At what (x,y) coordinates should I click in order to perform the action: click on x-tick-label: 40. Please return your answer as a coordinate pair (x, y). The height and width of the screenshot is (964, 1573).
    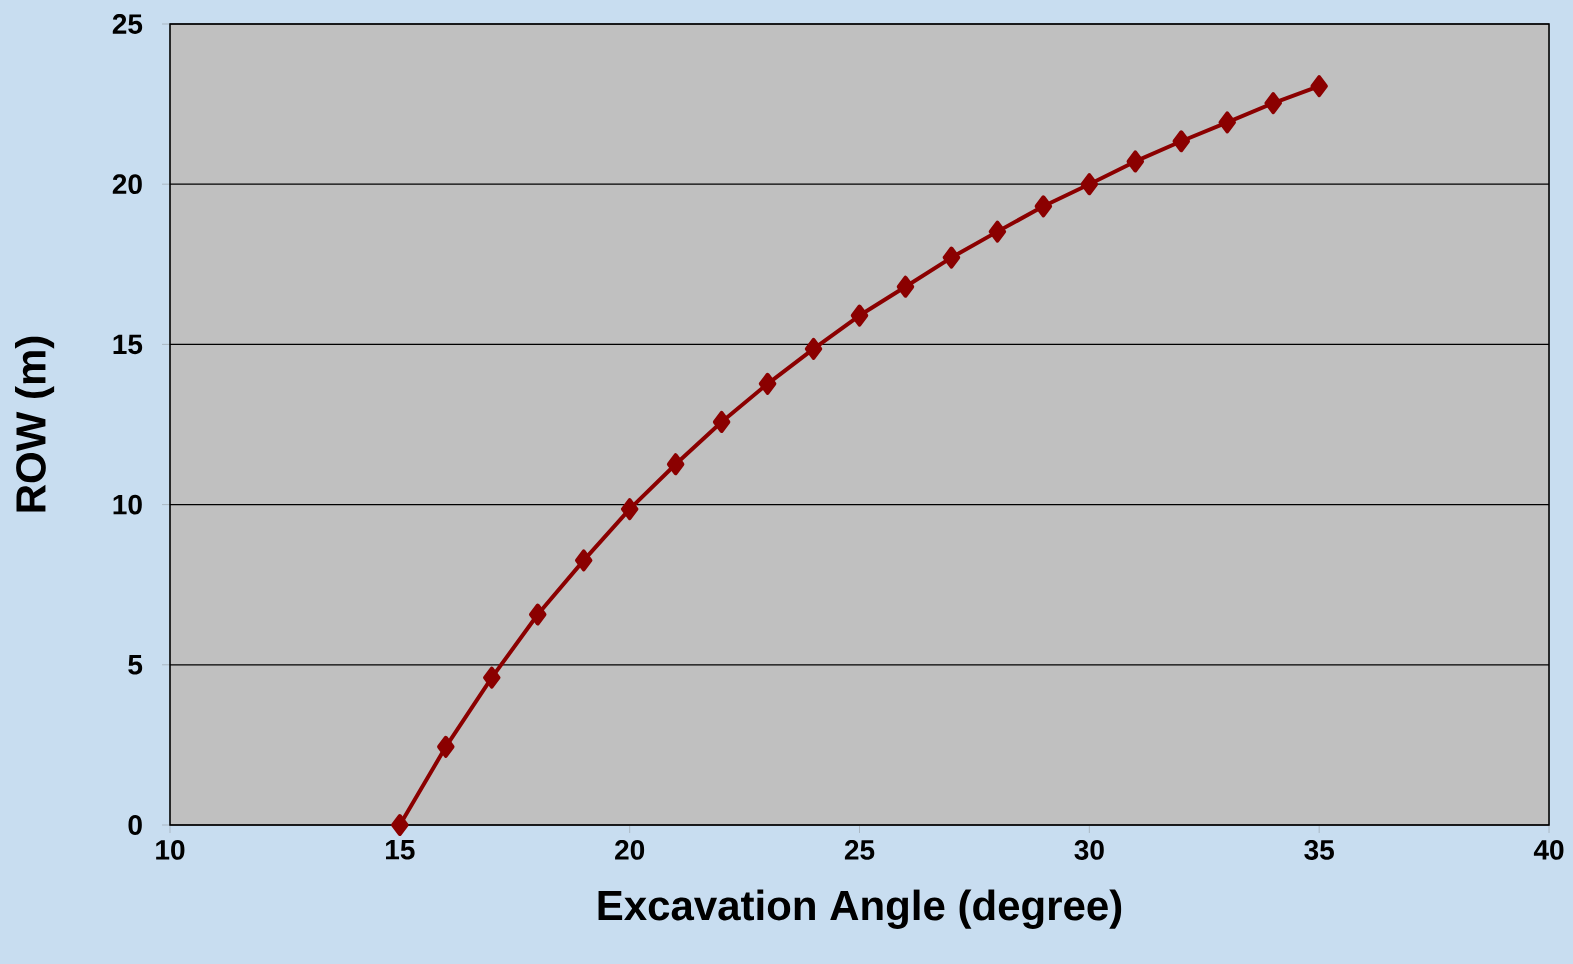
    Looking at the image, I should click on (1548, 850).